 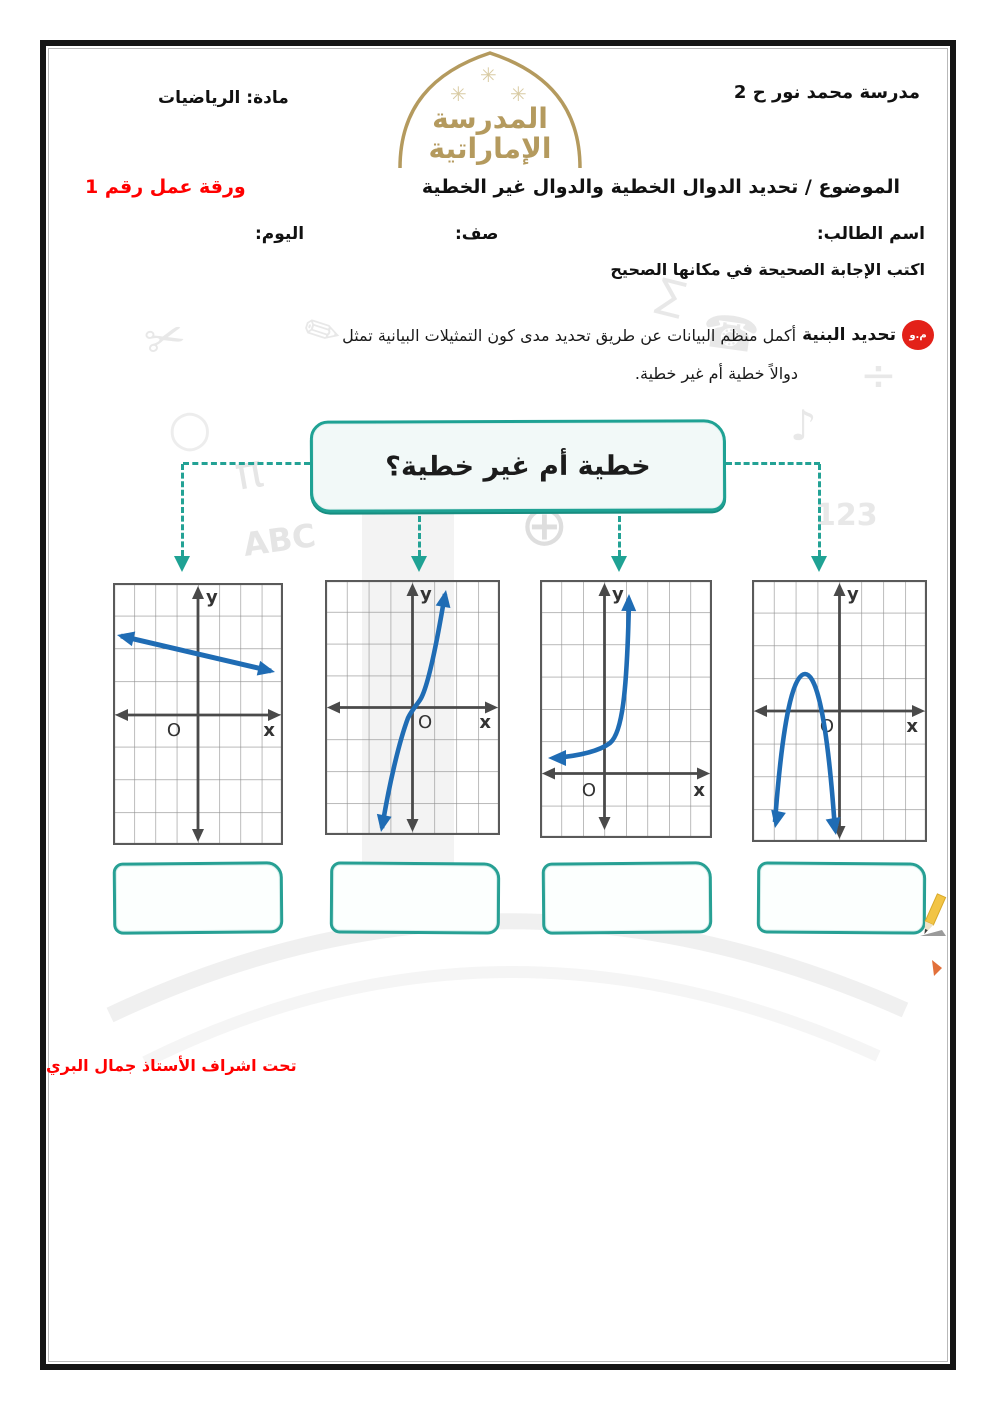 I want to click on organizer-question-box: خطية أم غير خطية؟, so click(x=518, y=466).